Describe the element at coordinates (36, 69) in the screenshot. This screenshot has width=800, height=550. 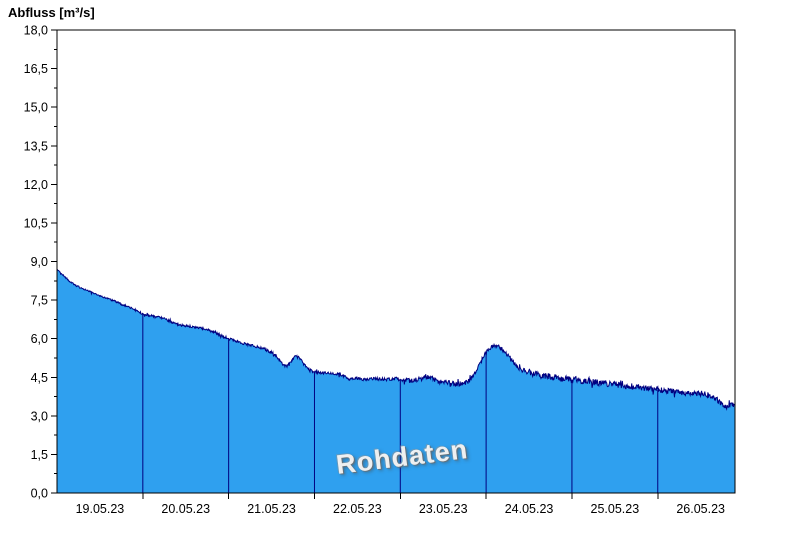
I see `y-axis-label: 16,5` at that location.